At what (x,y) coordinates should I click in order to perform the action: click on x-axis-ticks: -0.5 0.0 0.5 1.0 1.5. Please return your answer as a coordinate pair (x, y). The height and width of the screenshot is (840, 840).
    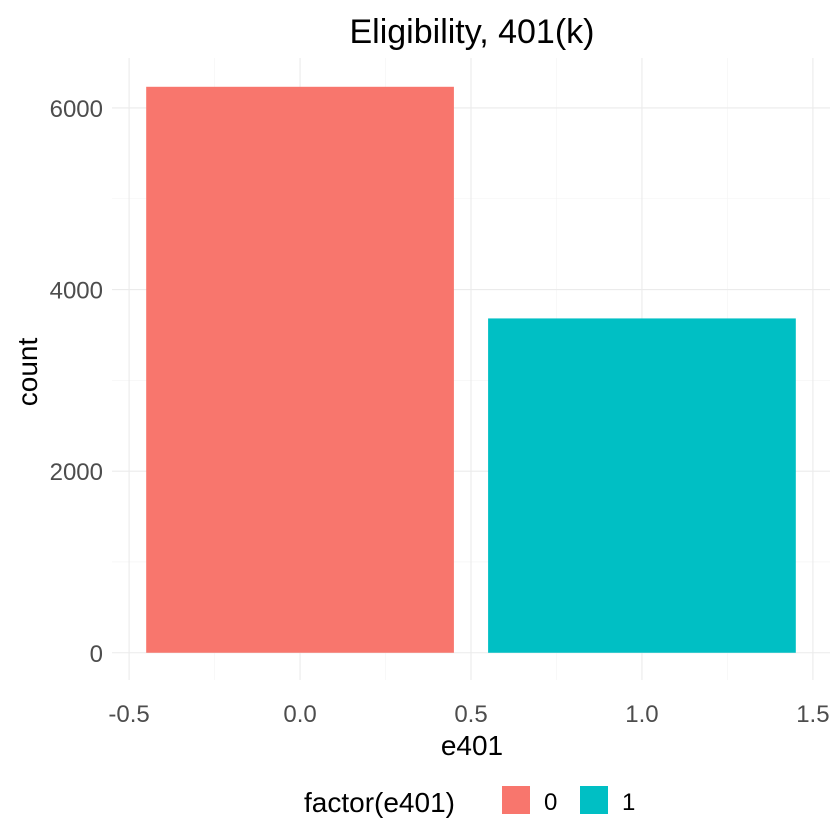
    Looking at the image, I should click on (468, 714).